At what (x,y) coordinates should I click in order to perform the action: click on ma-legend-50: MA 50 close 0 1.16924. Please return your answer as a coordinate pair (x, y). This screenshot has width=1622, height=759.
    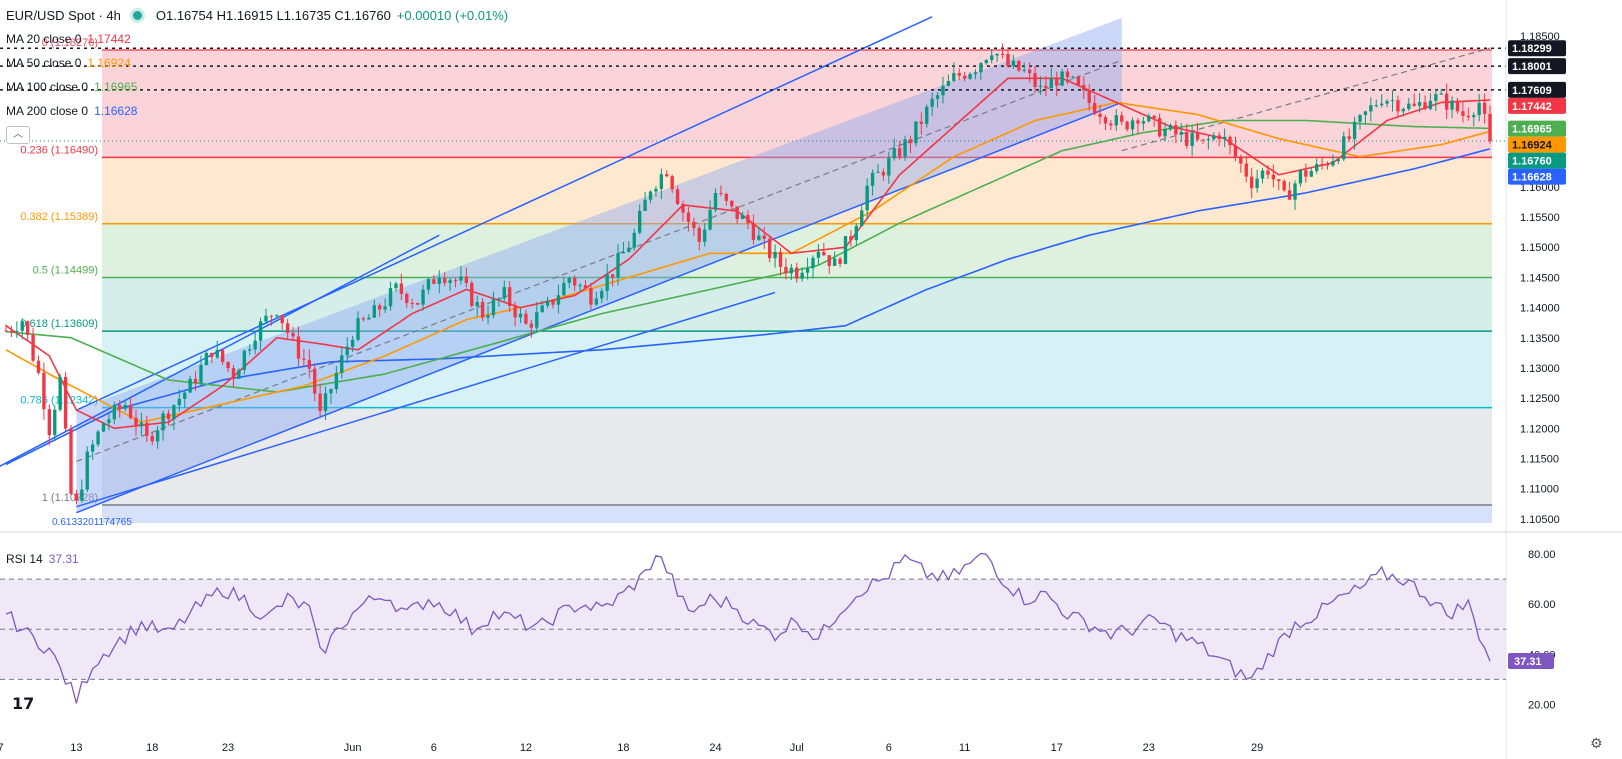
    Looking at the image, I should click on (68, 63).